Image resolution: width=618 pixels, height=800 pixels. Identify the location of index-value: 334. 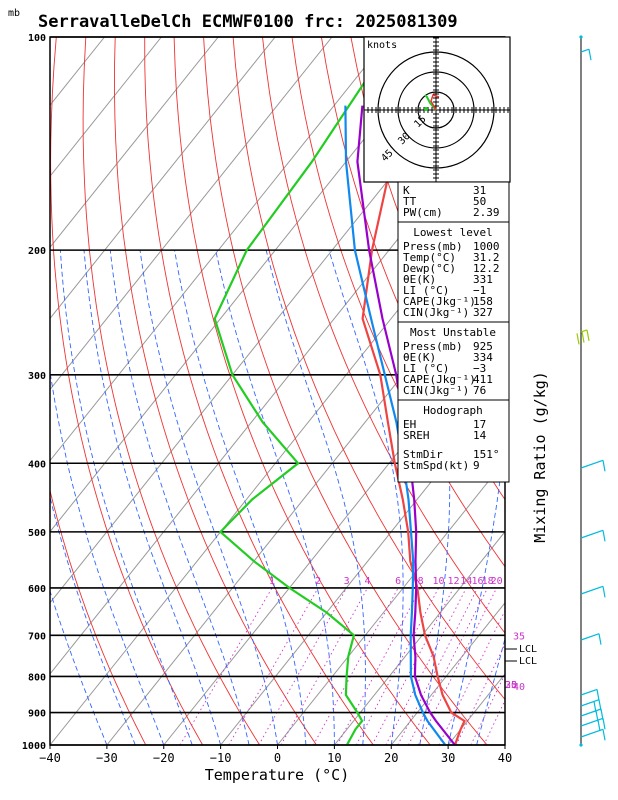
(483, 357).